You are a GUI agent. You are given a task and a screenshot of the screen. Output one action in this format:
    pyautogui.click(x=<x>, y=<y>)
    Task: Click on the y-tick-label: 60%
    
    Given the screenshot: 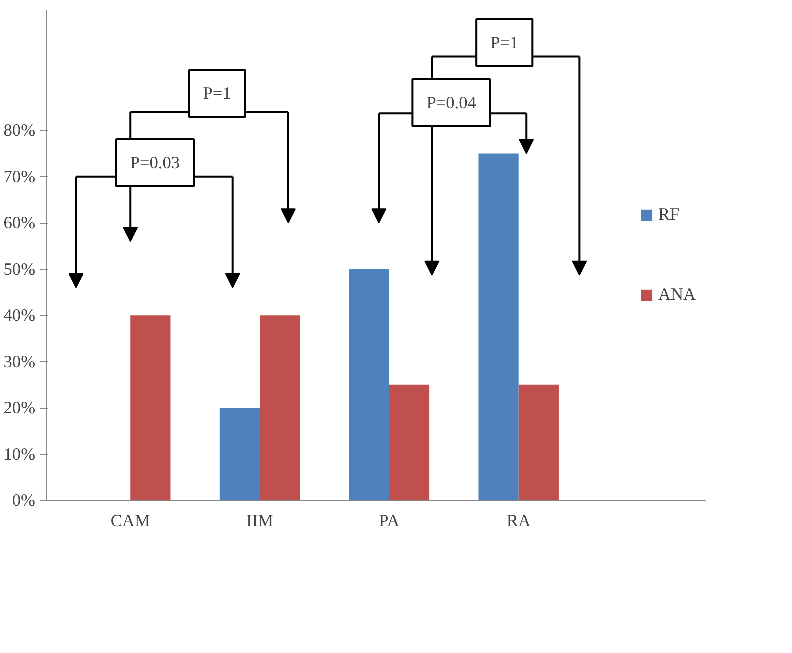 What is the action you would take?
    pyautogui.click(x=20, y=223)
    